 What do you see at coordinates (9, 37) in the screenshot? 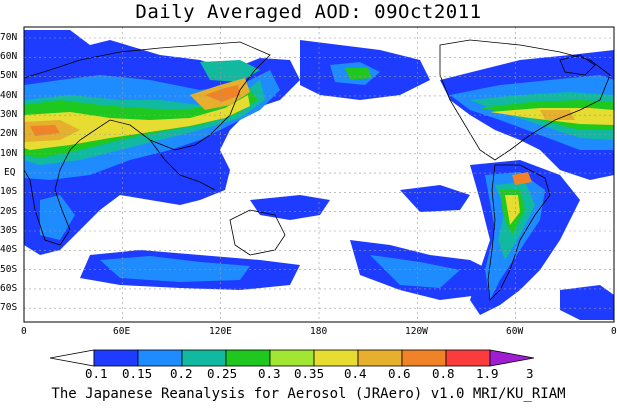
I see `lat-label: 70N` at bounding box center [9, 37].